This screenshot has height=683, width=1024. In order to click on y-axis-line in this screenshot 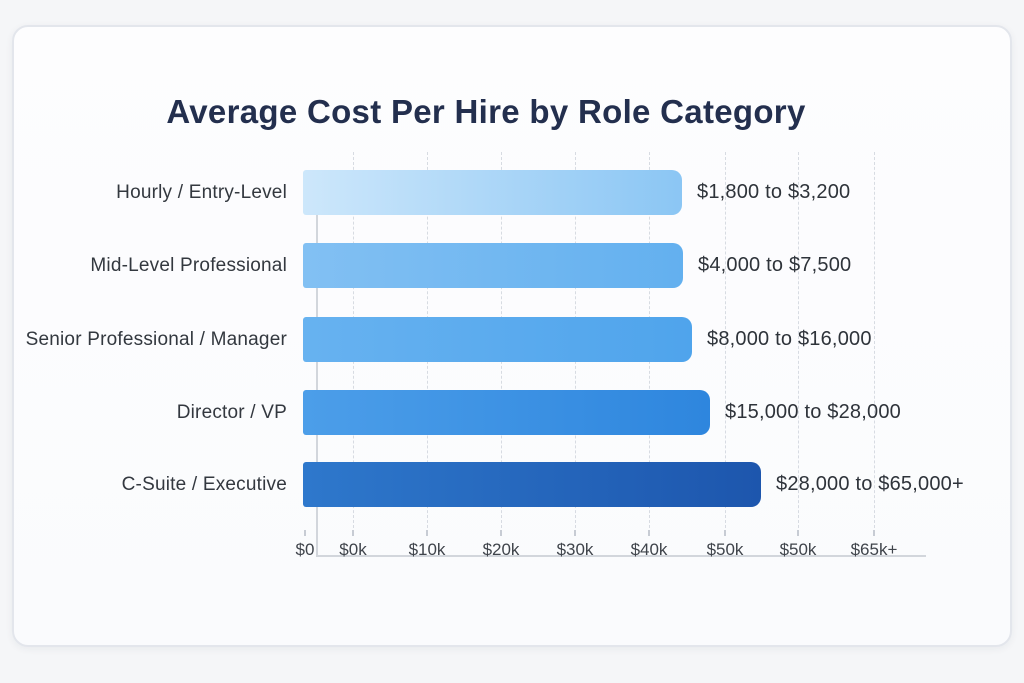, I will do `click(317, 367)`.